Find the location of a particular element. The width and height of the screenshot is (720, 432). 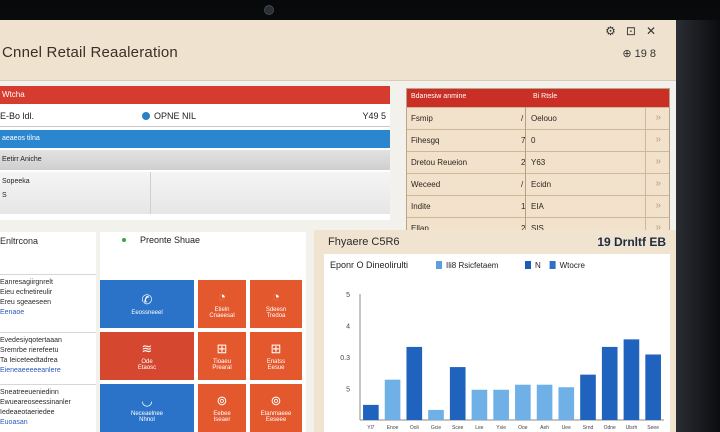

table-row: Indite 1 EIA » is located at coordinates (538, 206).